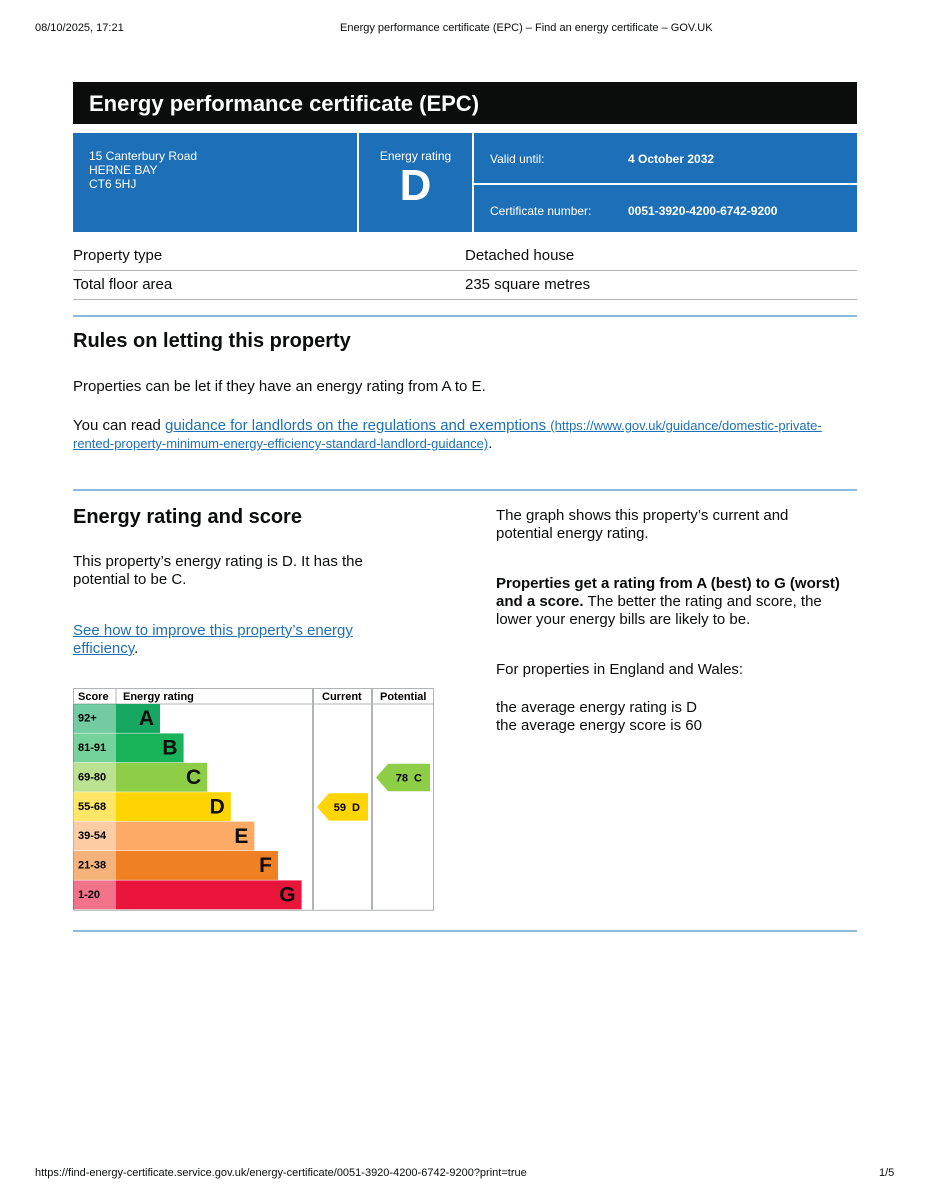  I want to click on header-title: Energy performance certificate (EPC), so click(284, 103).